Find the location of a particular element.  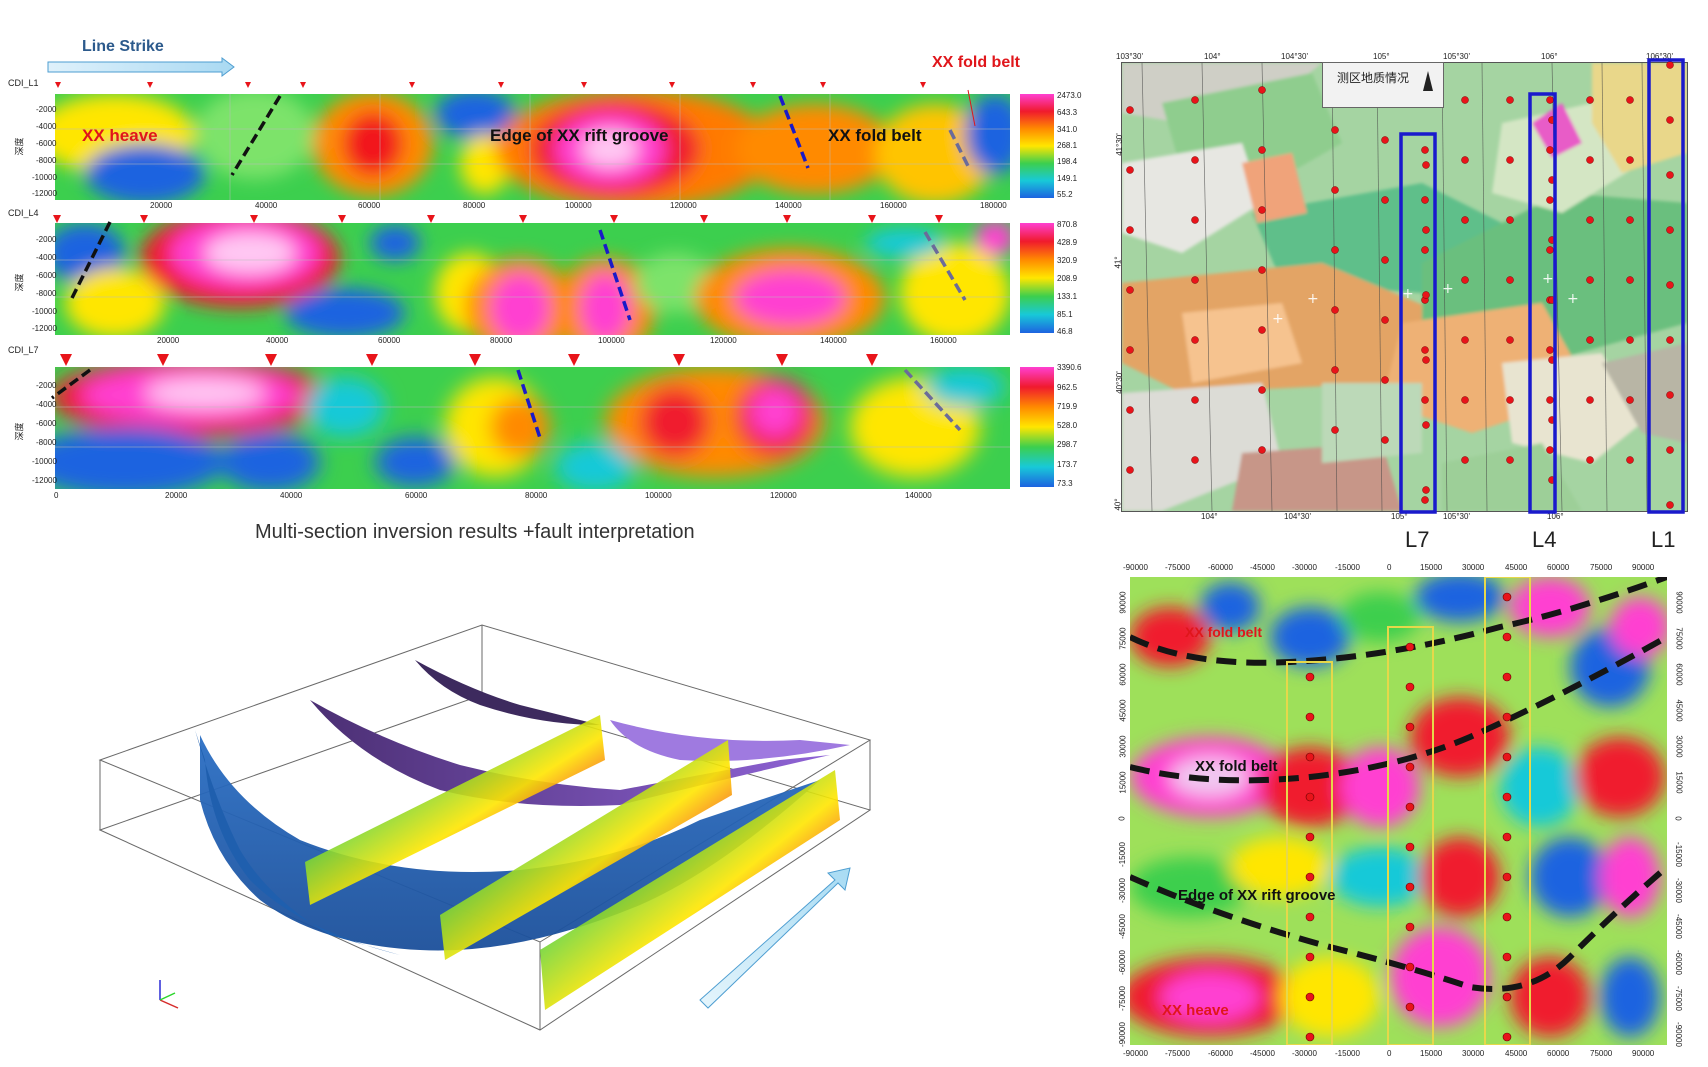

section-l1-cb-2: 341.0 is located at coordinates (1067, 129).